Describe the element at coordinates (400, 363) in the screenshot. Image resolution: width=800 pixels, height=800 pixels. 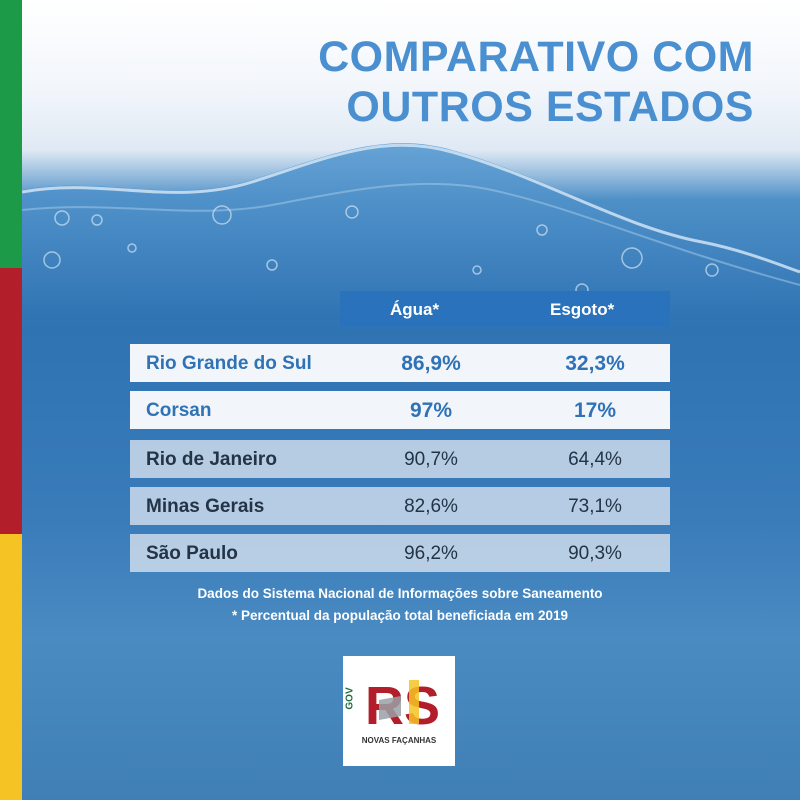
I see `table-row: Rio Grande do Sul 86,9% 32,3%` at that location.